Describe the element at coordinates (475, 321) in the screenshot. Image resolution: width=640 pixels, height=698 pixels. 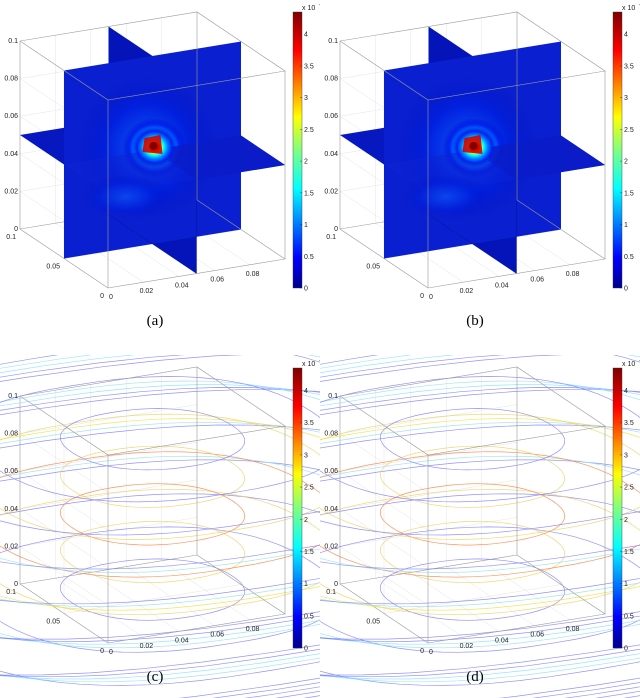
I see `caption-b: (b)` at that location.